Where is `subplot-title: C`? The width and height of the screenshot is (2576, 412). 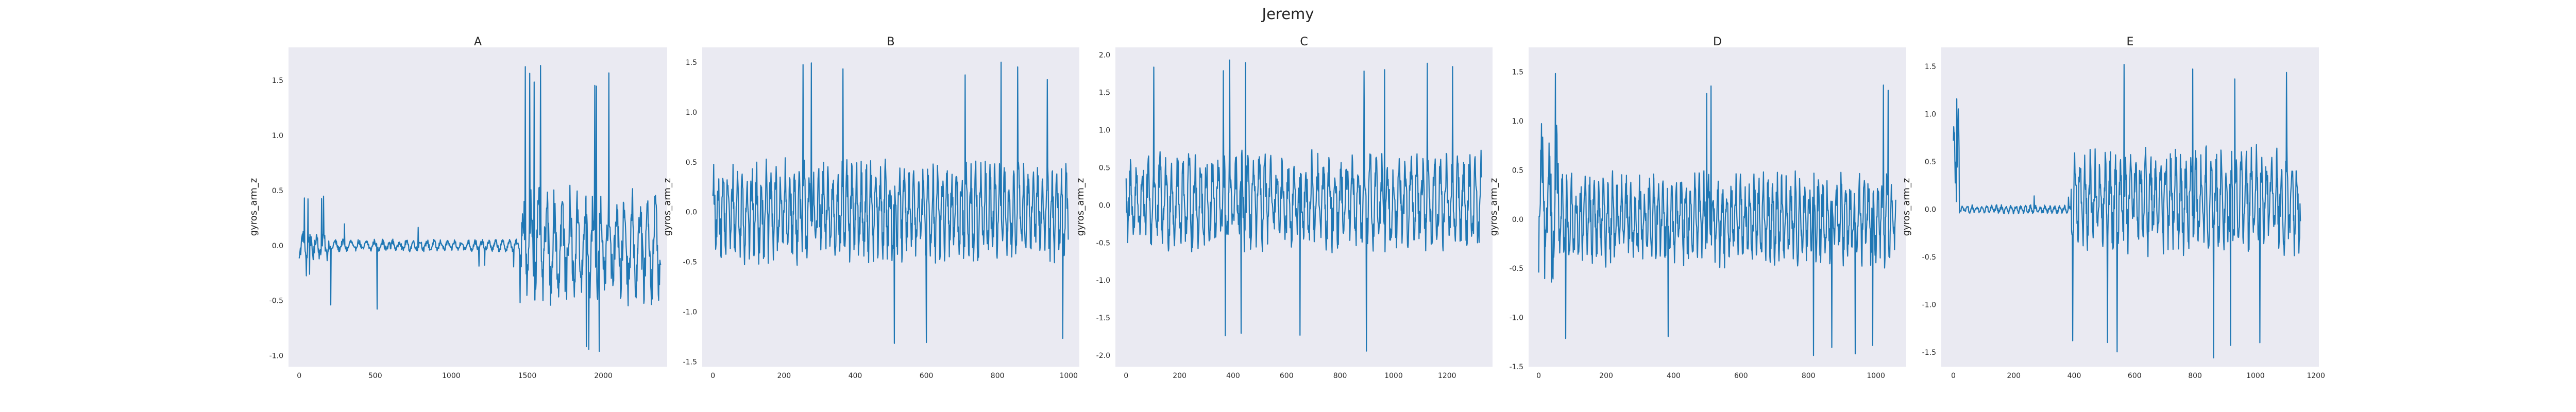 subplot-title: C is located at coordinates (1304, 42).